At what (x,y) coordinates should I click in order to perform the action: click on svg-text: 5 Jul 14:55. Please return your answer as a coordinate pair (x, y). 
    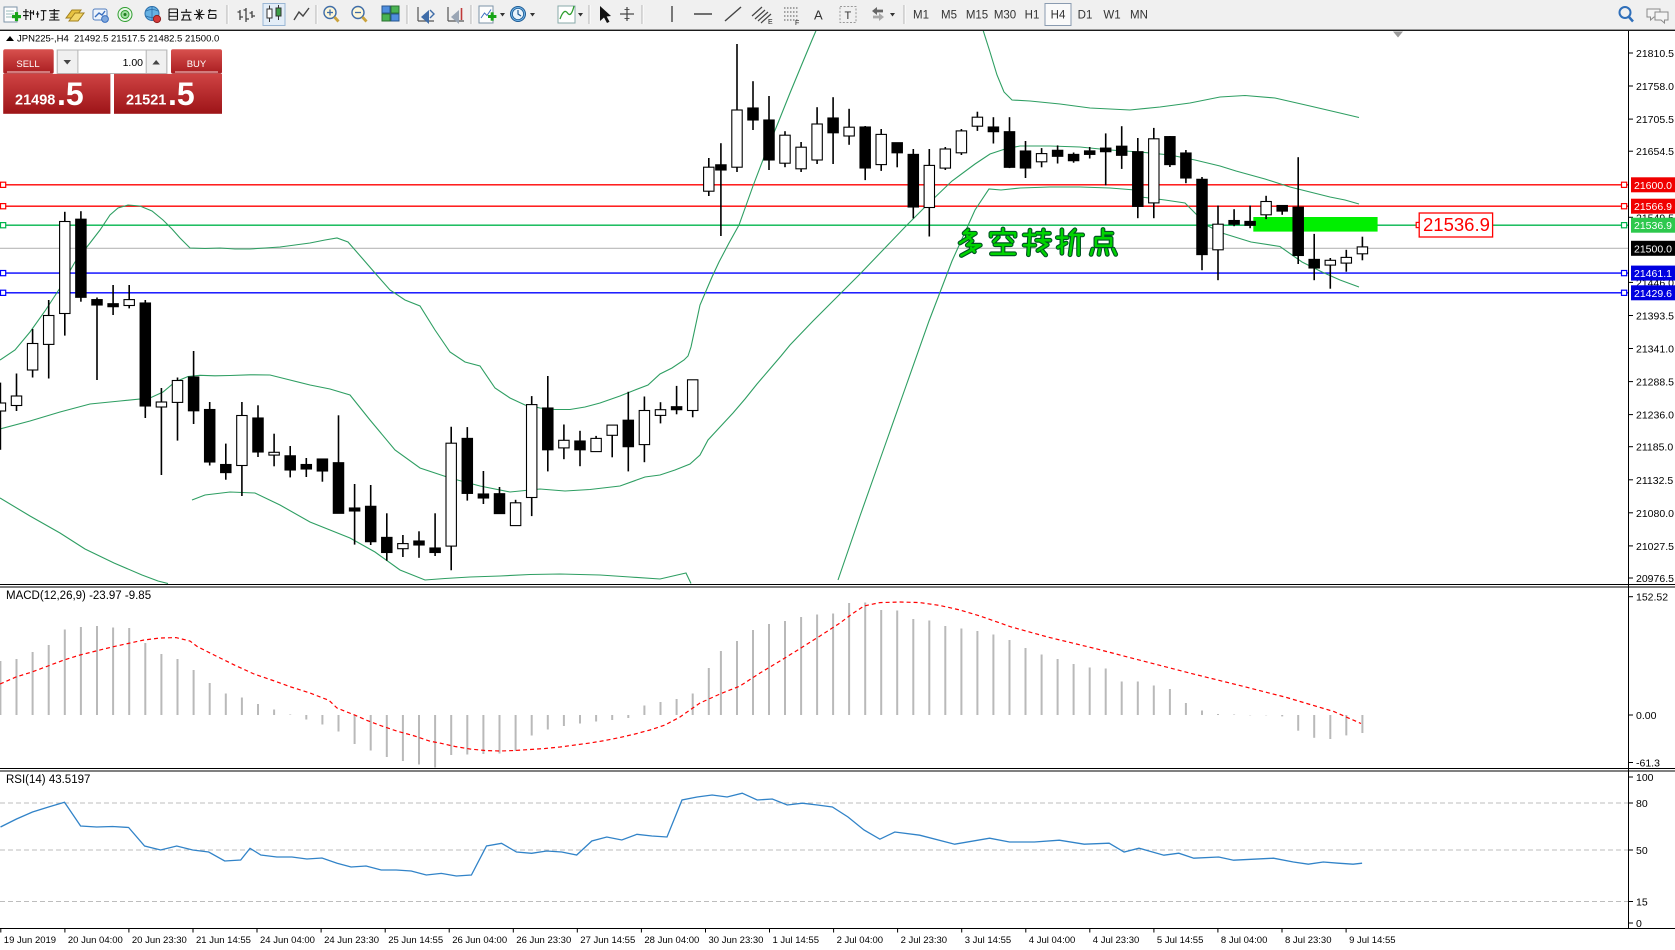
    Looking at the image, I should click on (1180, 940).